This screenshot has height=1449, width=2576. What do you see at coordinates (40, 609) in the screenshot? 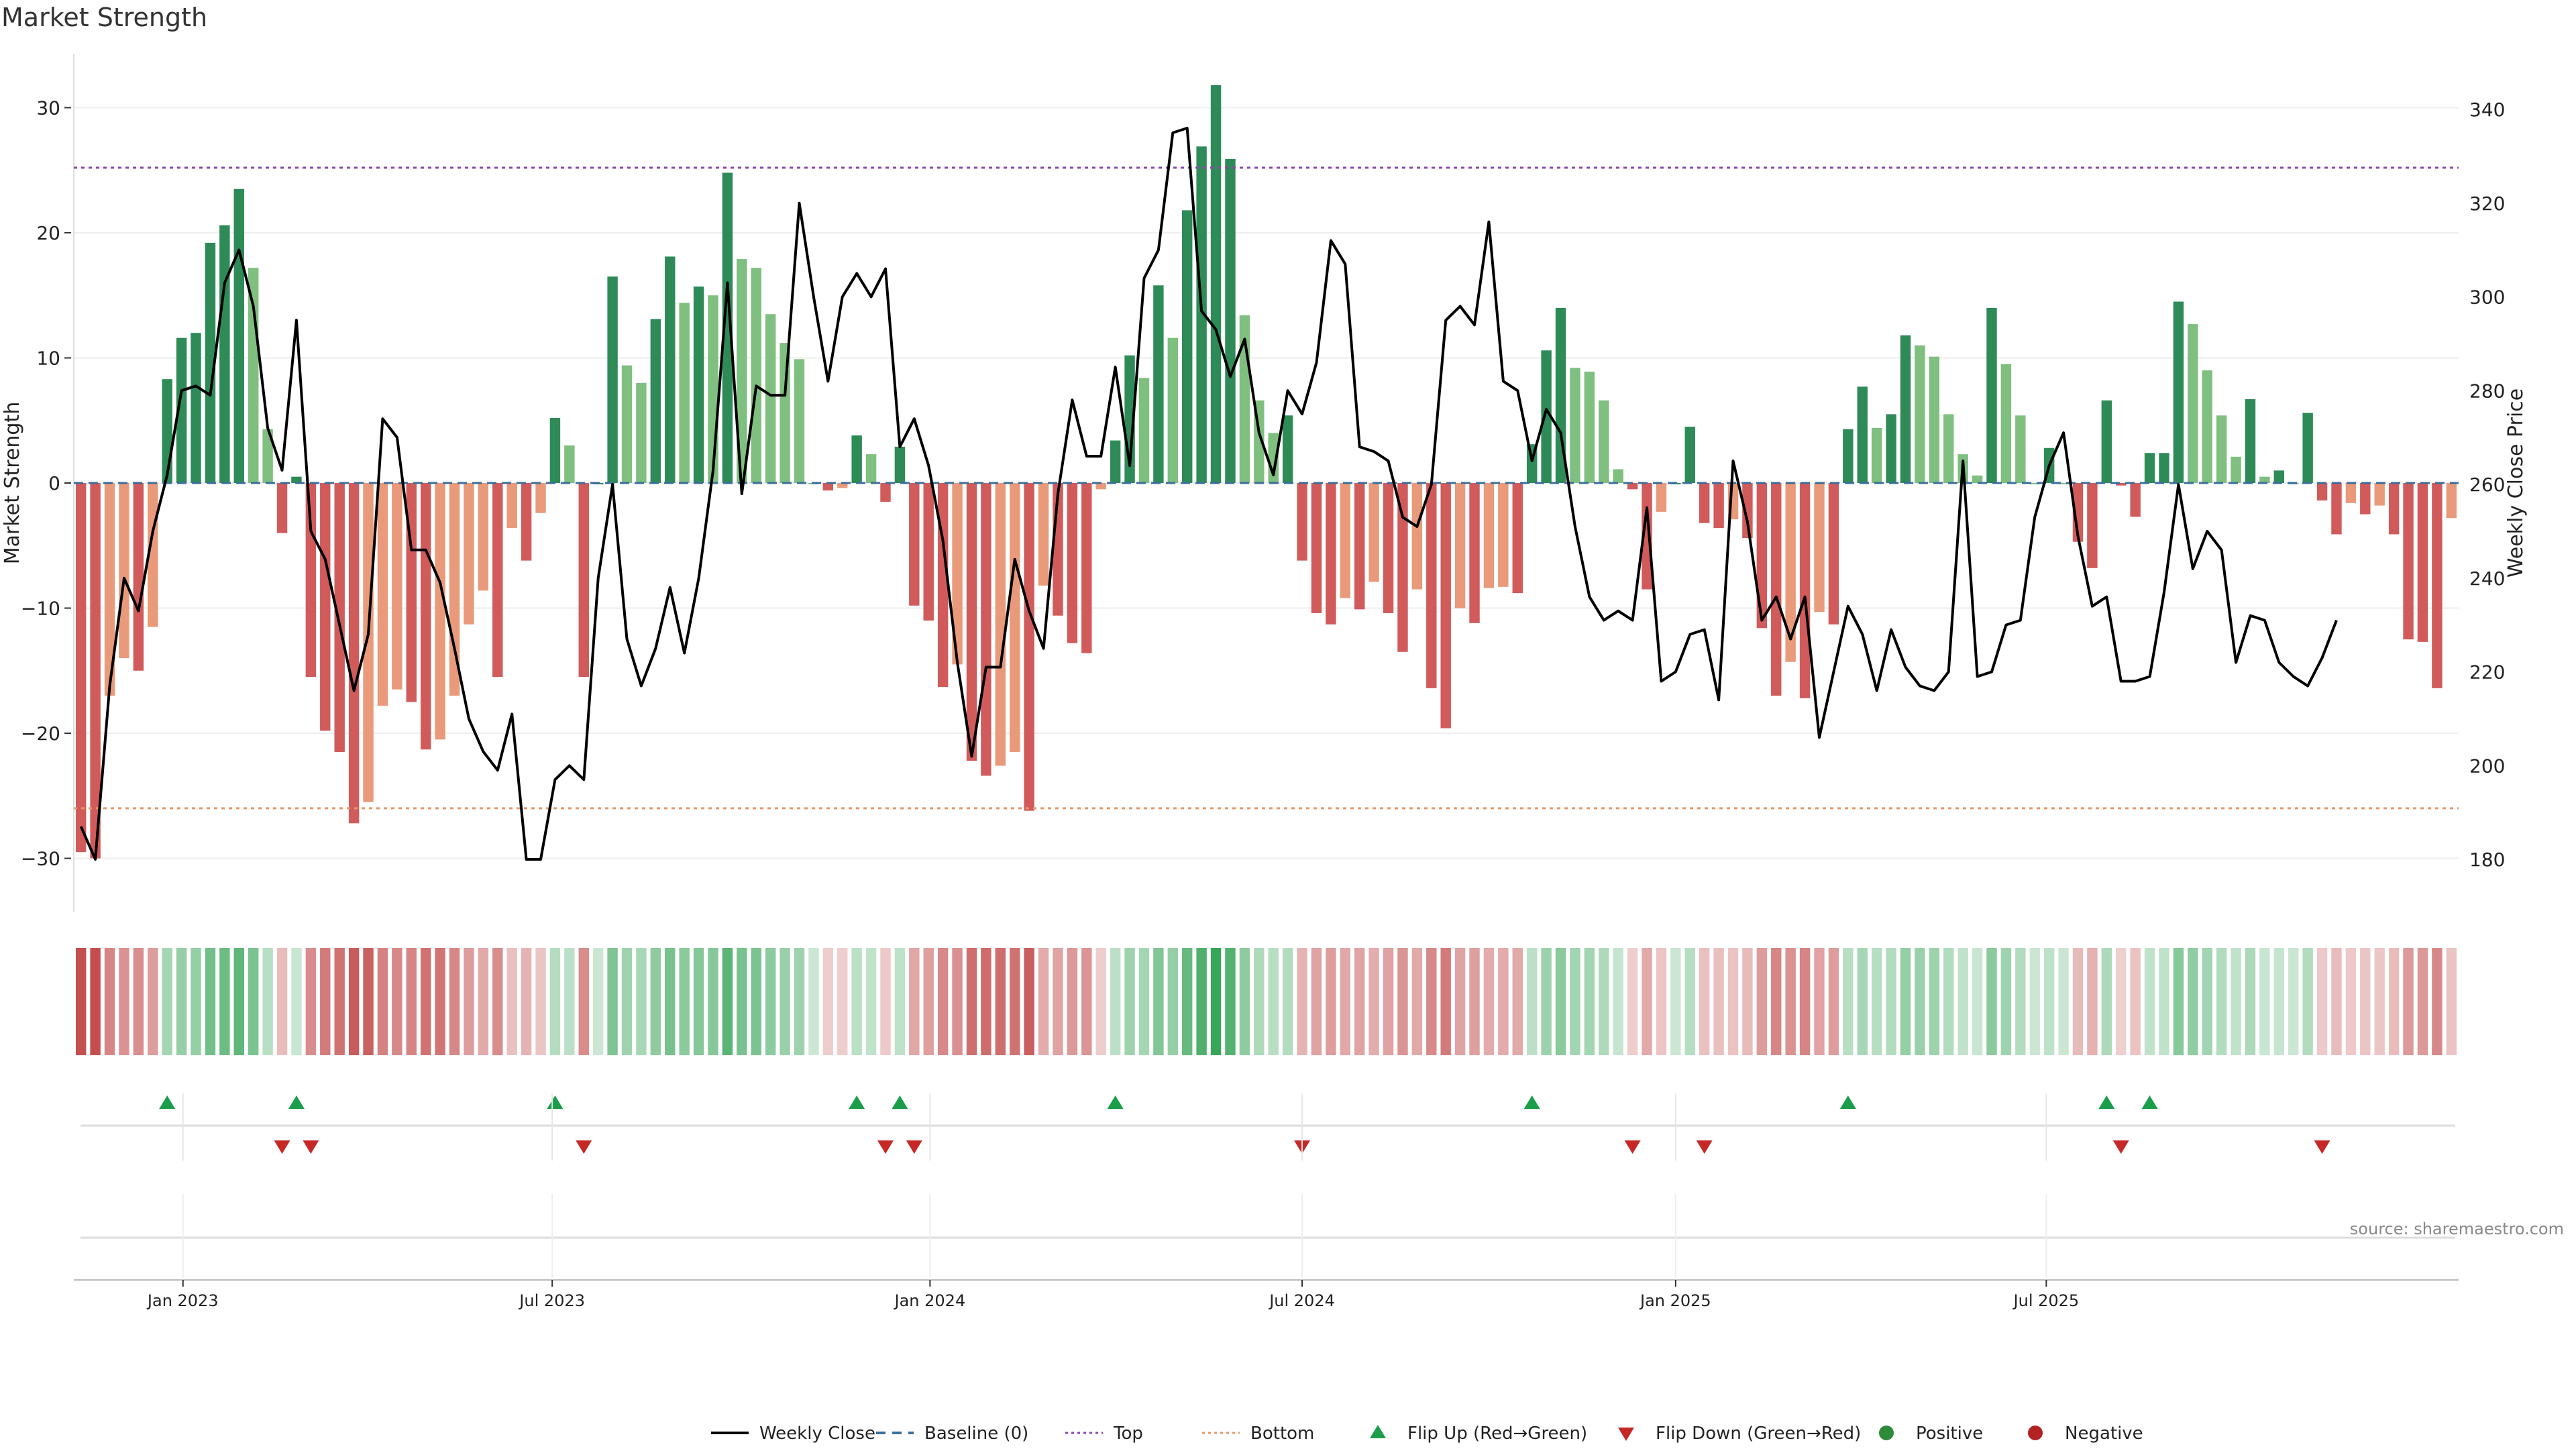
I see `y-tick-label: −10` at bounding box center [40, 609].